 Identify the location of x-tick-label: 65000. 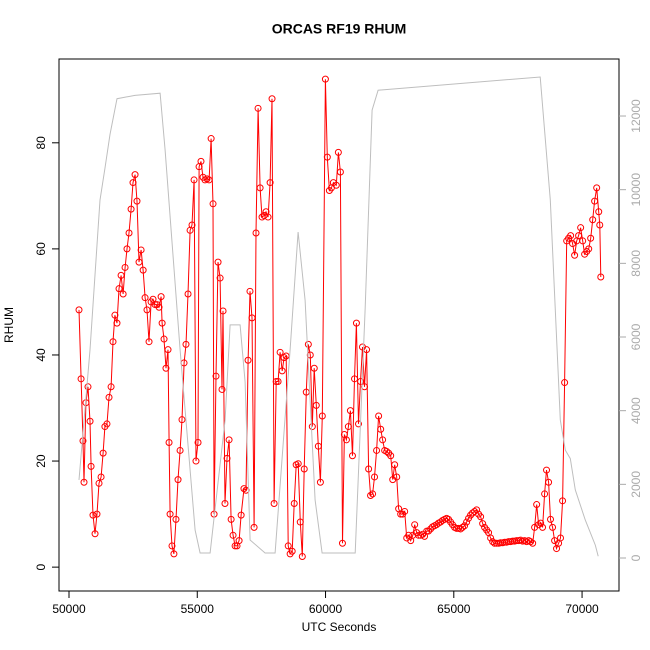
(454, 609).